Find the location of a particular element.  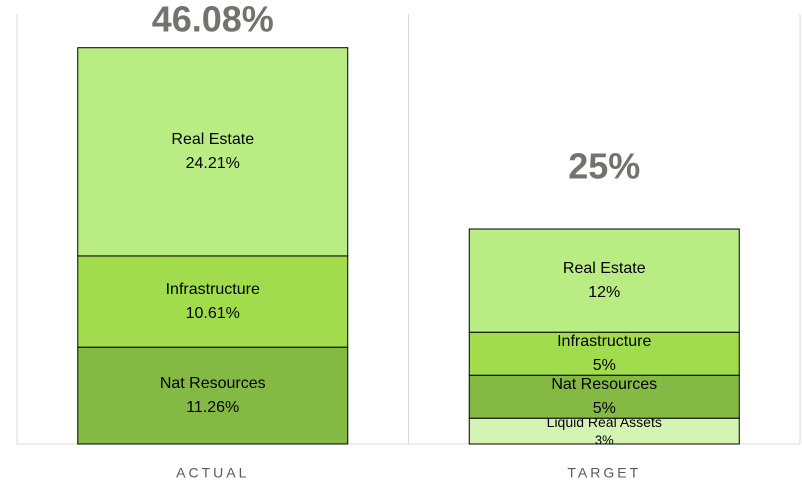

x-tick-label: TARGET is located at coordinates (604, 473).